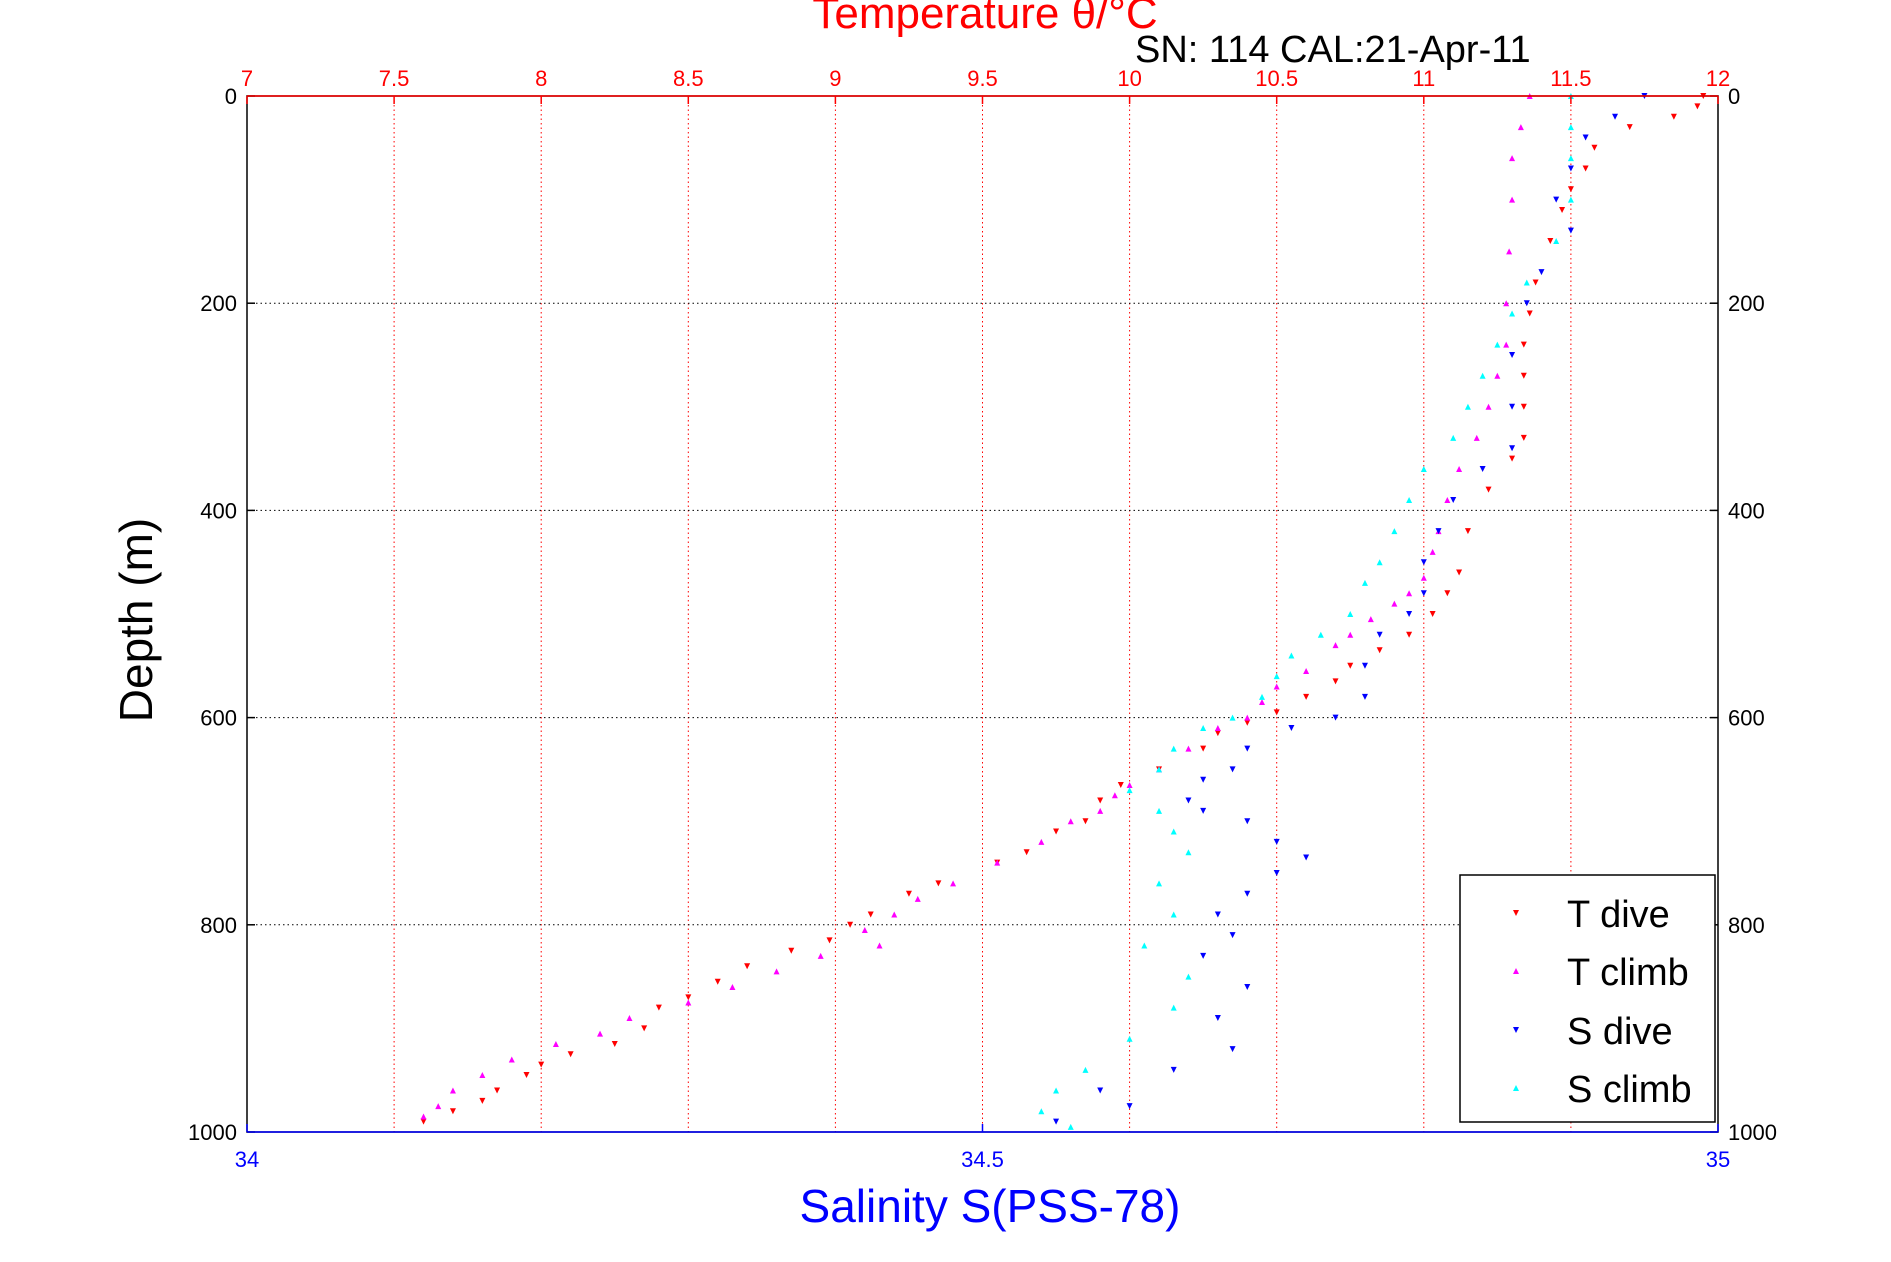  I want to click on depth-tick-label-right: 800, so click(1746, 925).